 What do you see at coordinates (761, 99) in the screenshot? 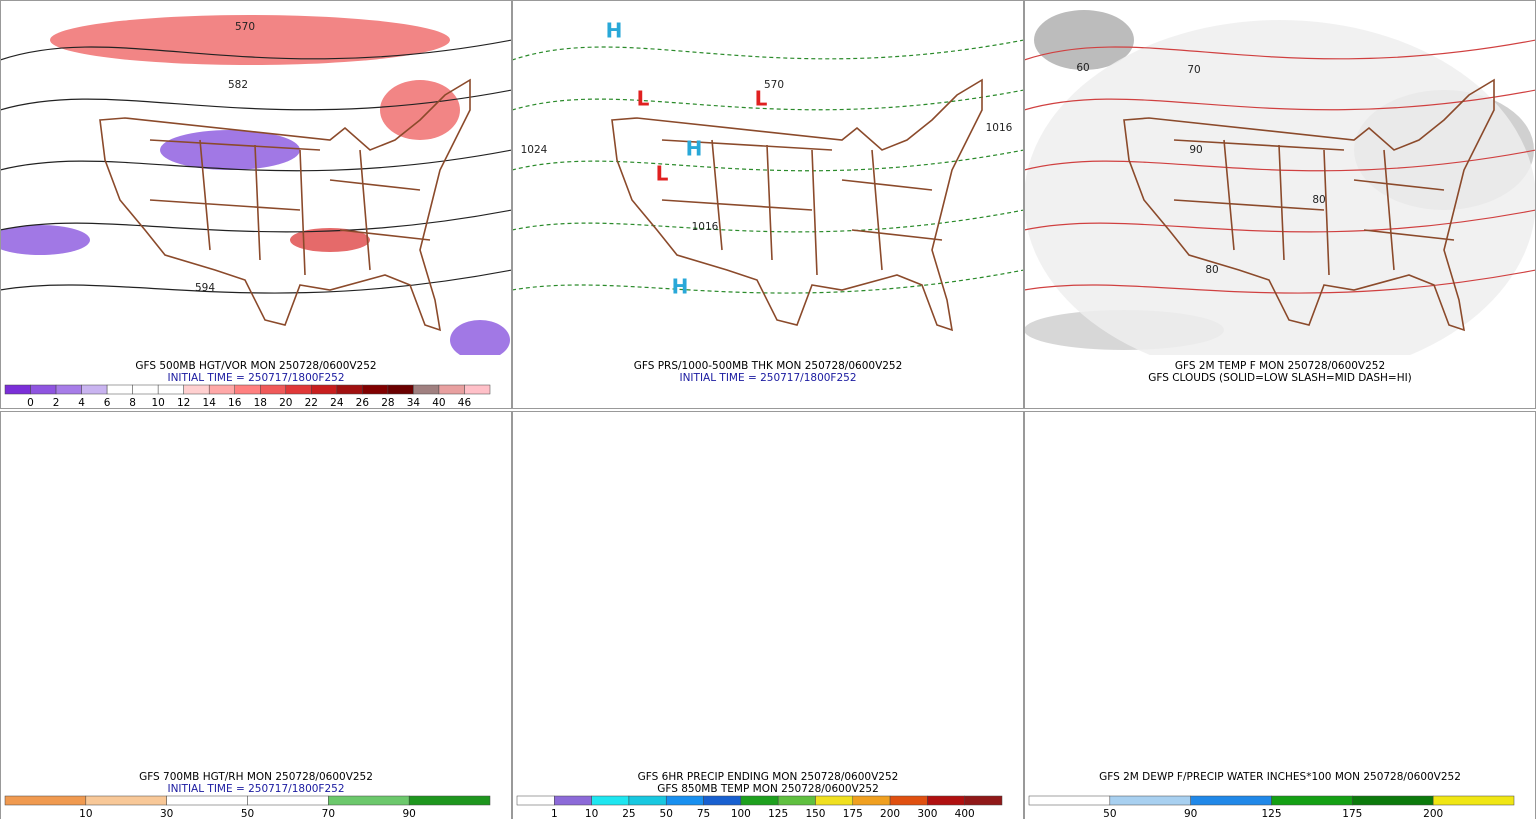
I see `map-label: L` at bounding box center [761, 99].